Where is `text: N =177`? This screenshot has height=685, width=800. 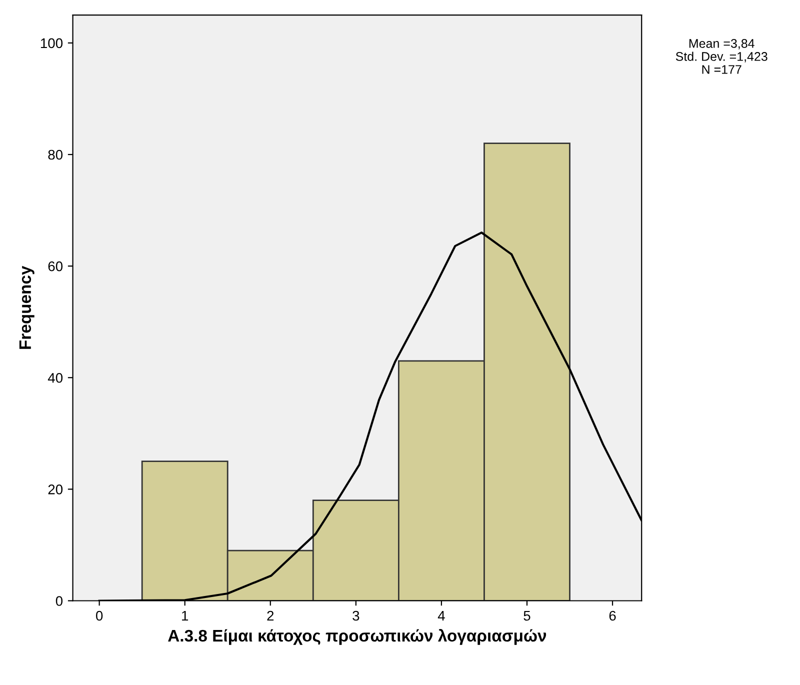 text: N =177 is located at coordinates (722, 69).